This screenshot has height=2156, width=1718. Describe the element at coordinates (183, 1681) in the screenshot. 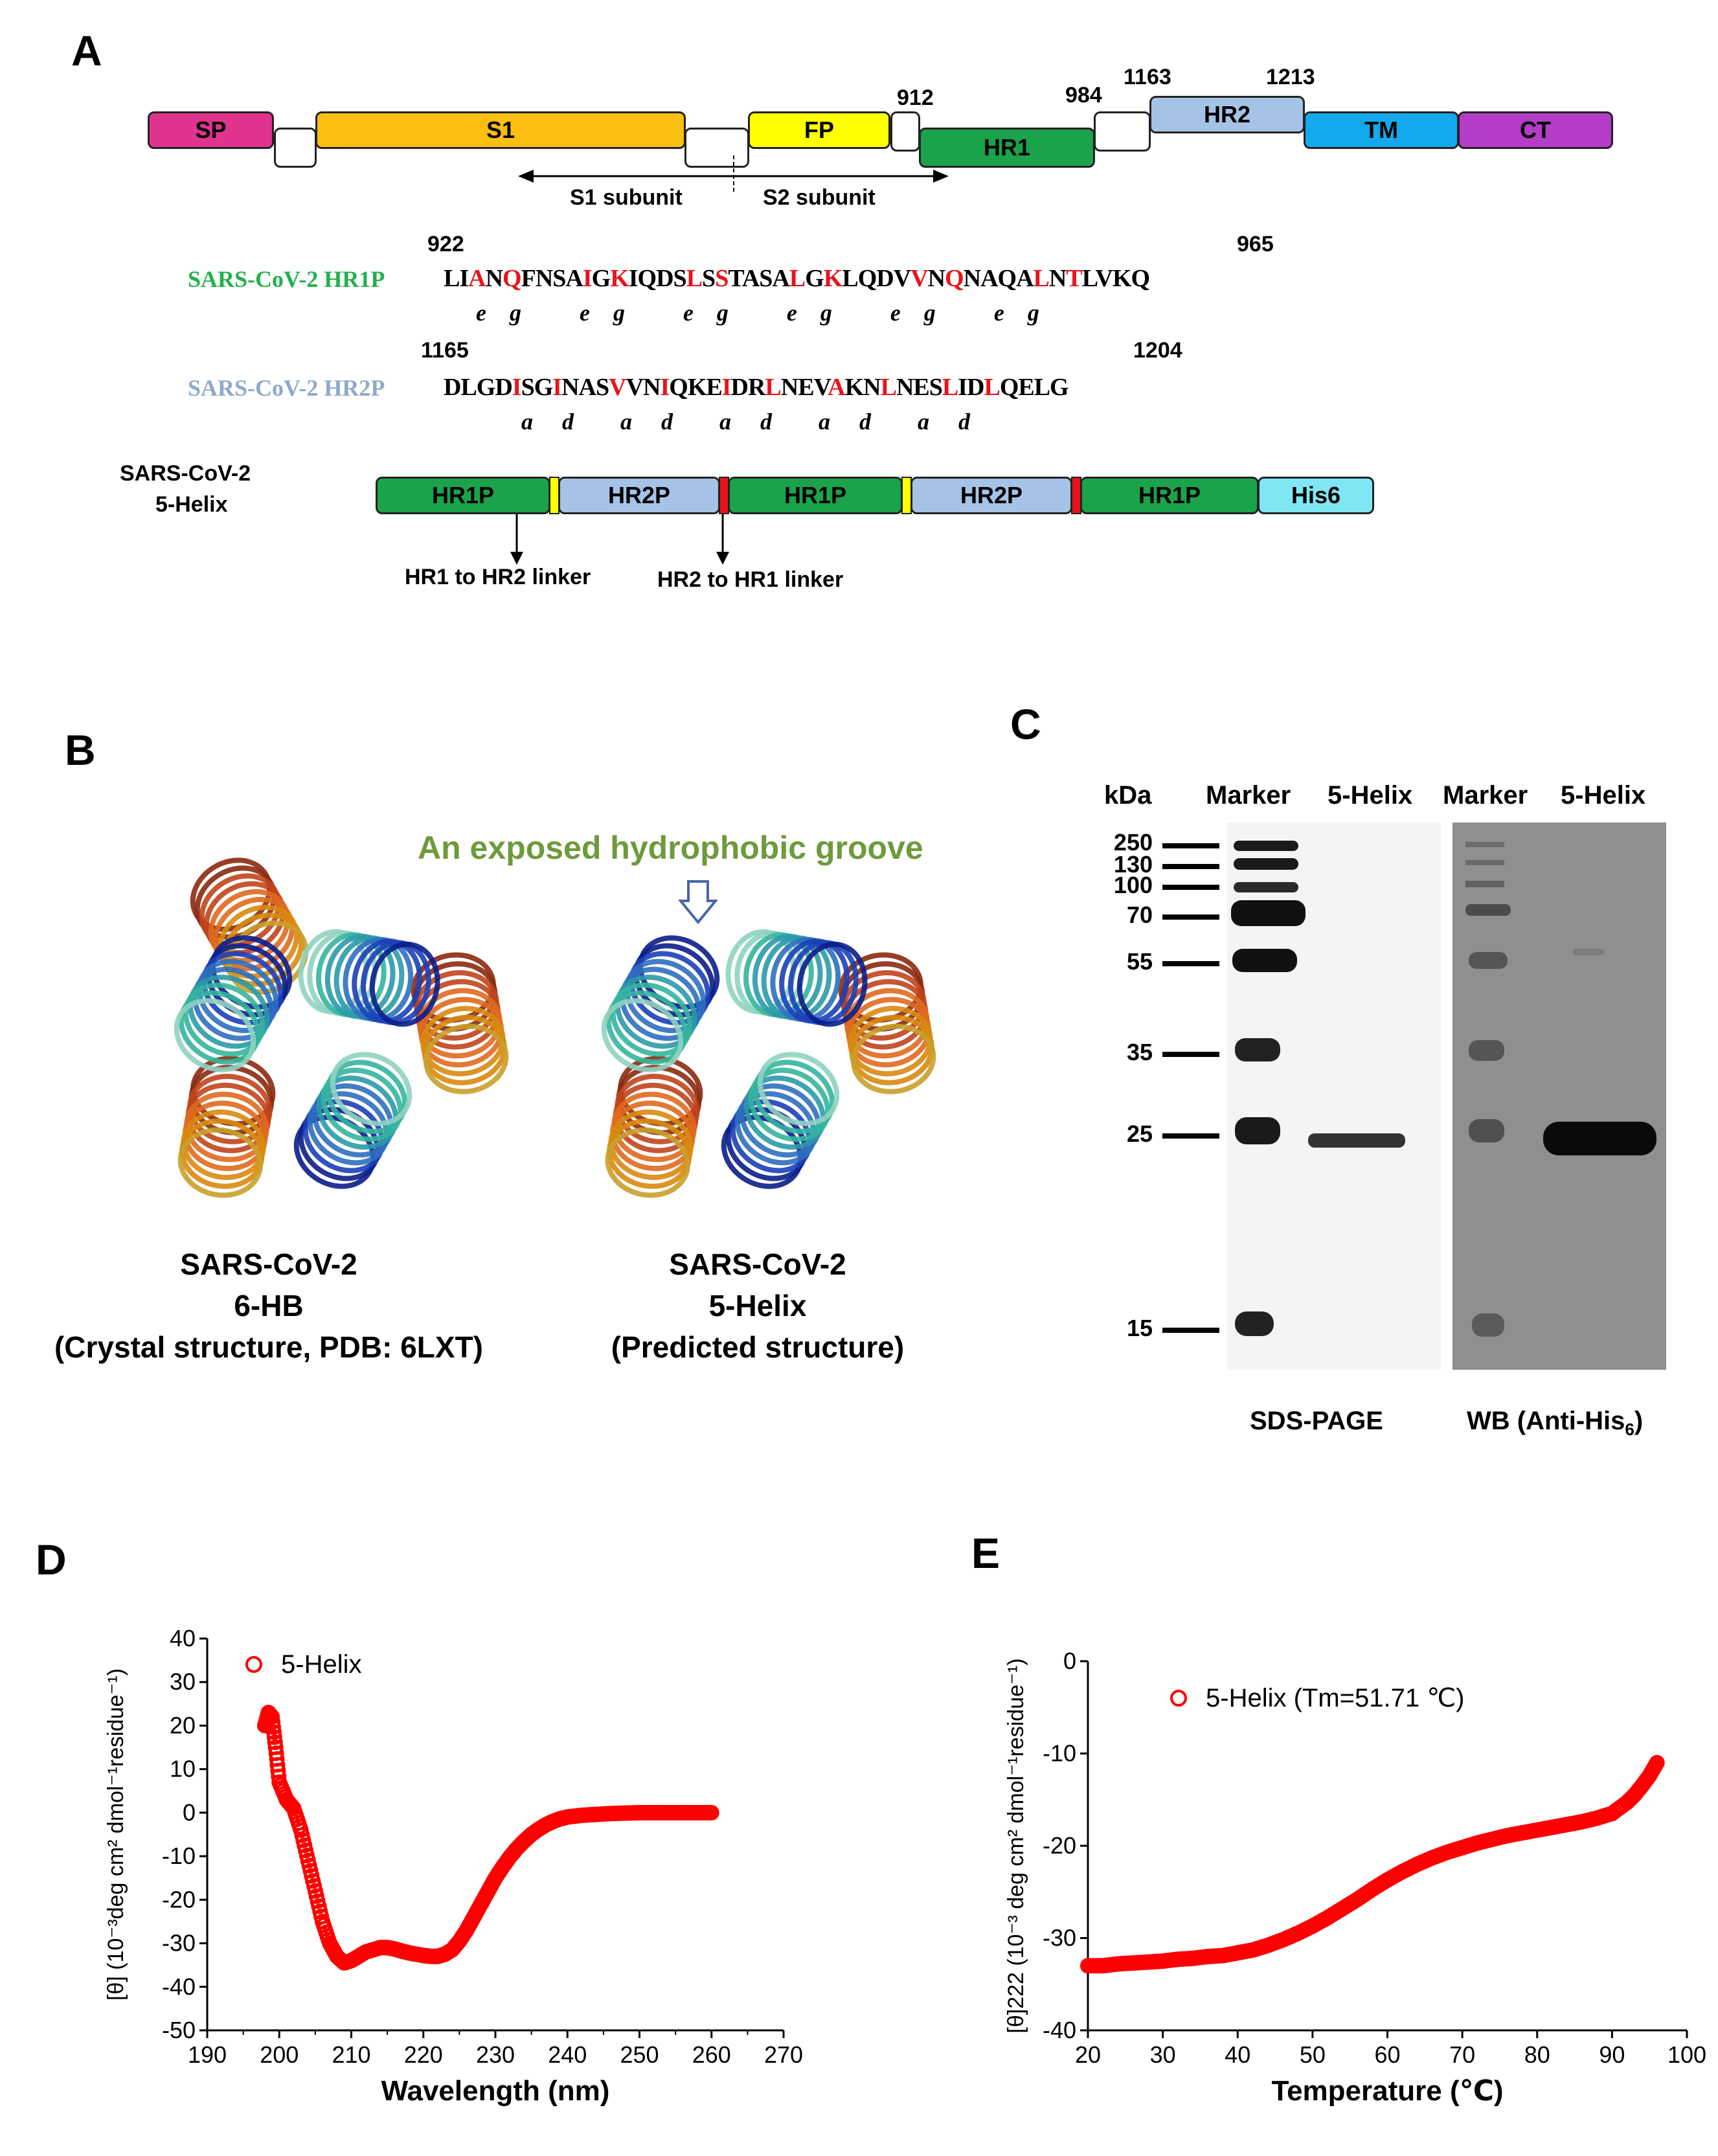

I see `y-tick-label: 30` at that location.